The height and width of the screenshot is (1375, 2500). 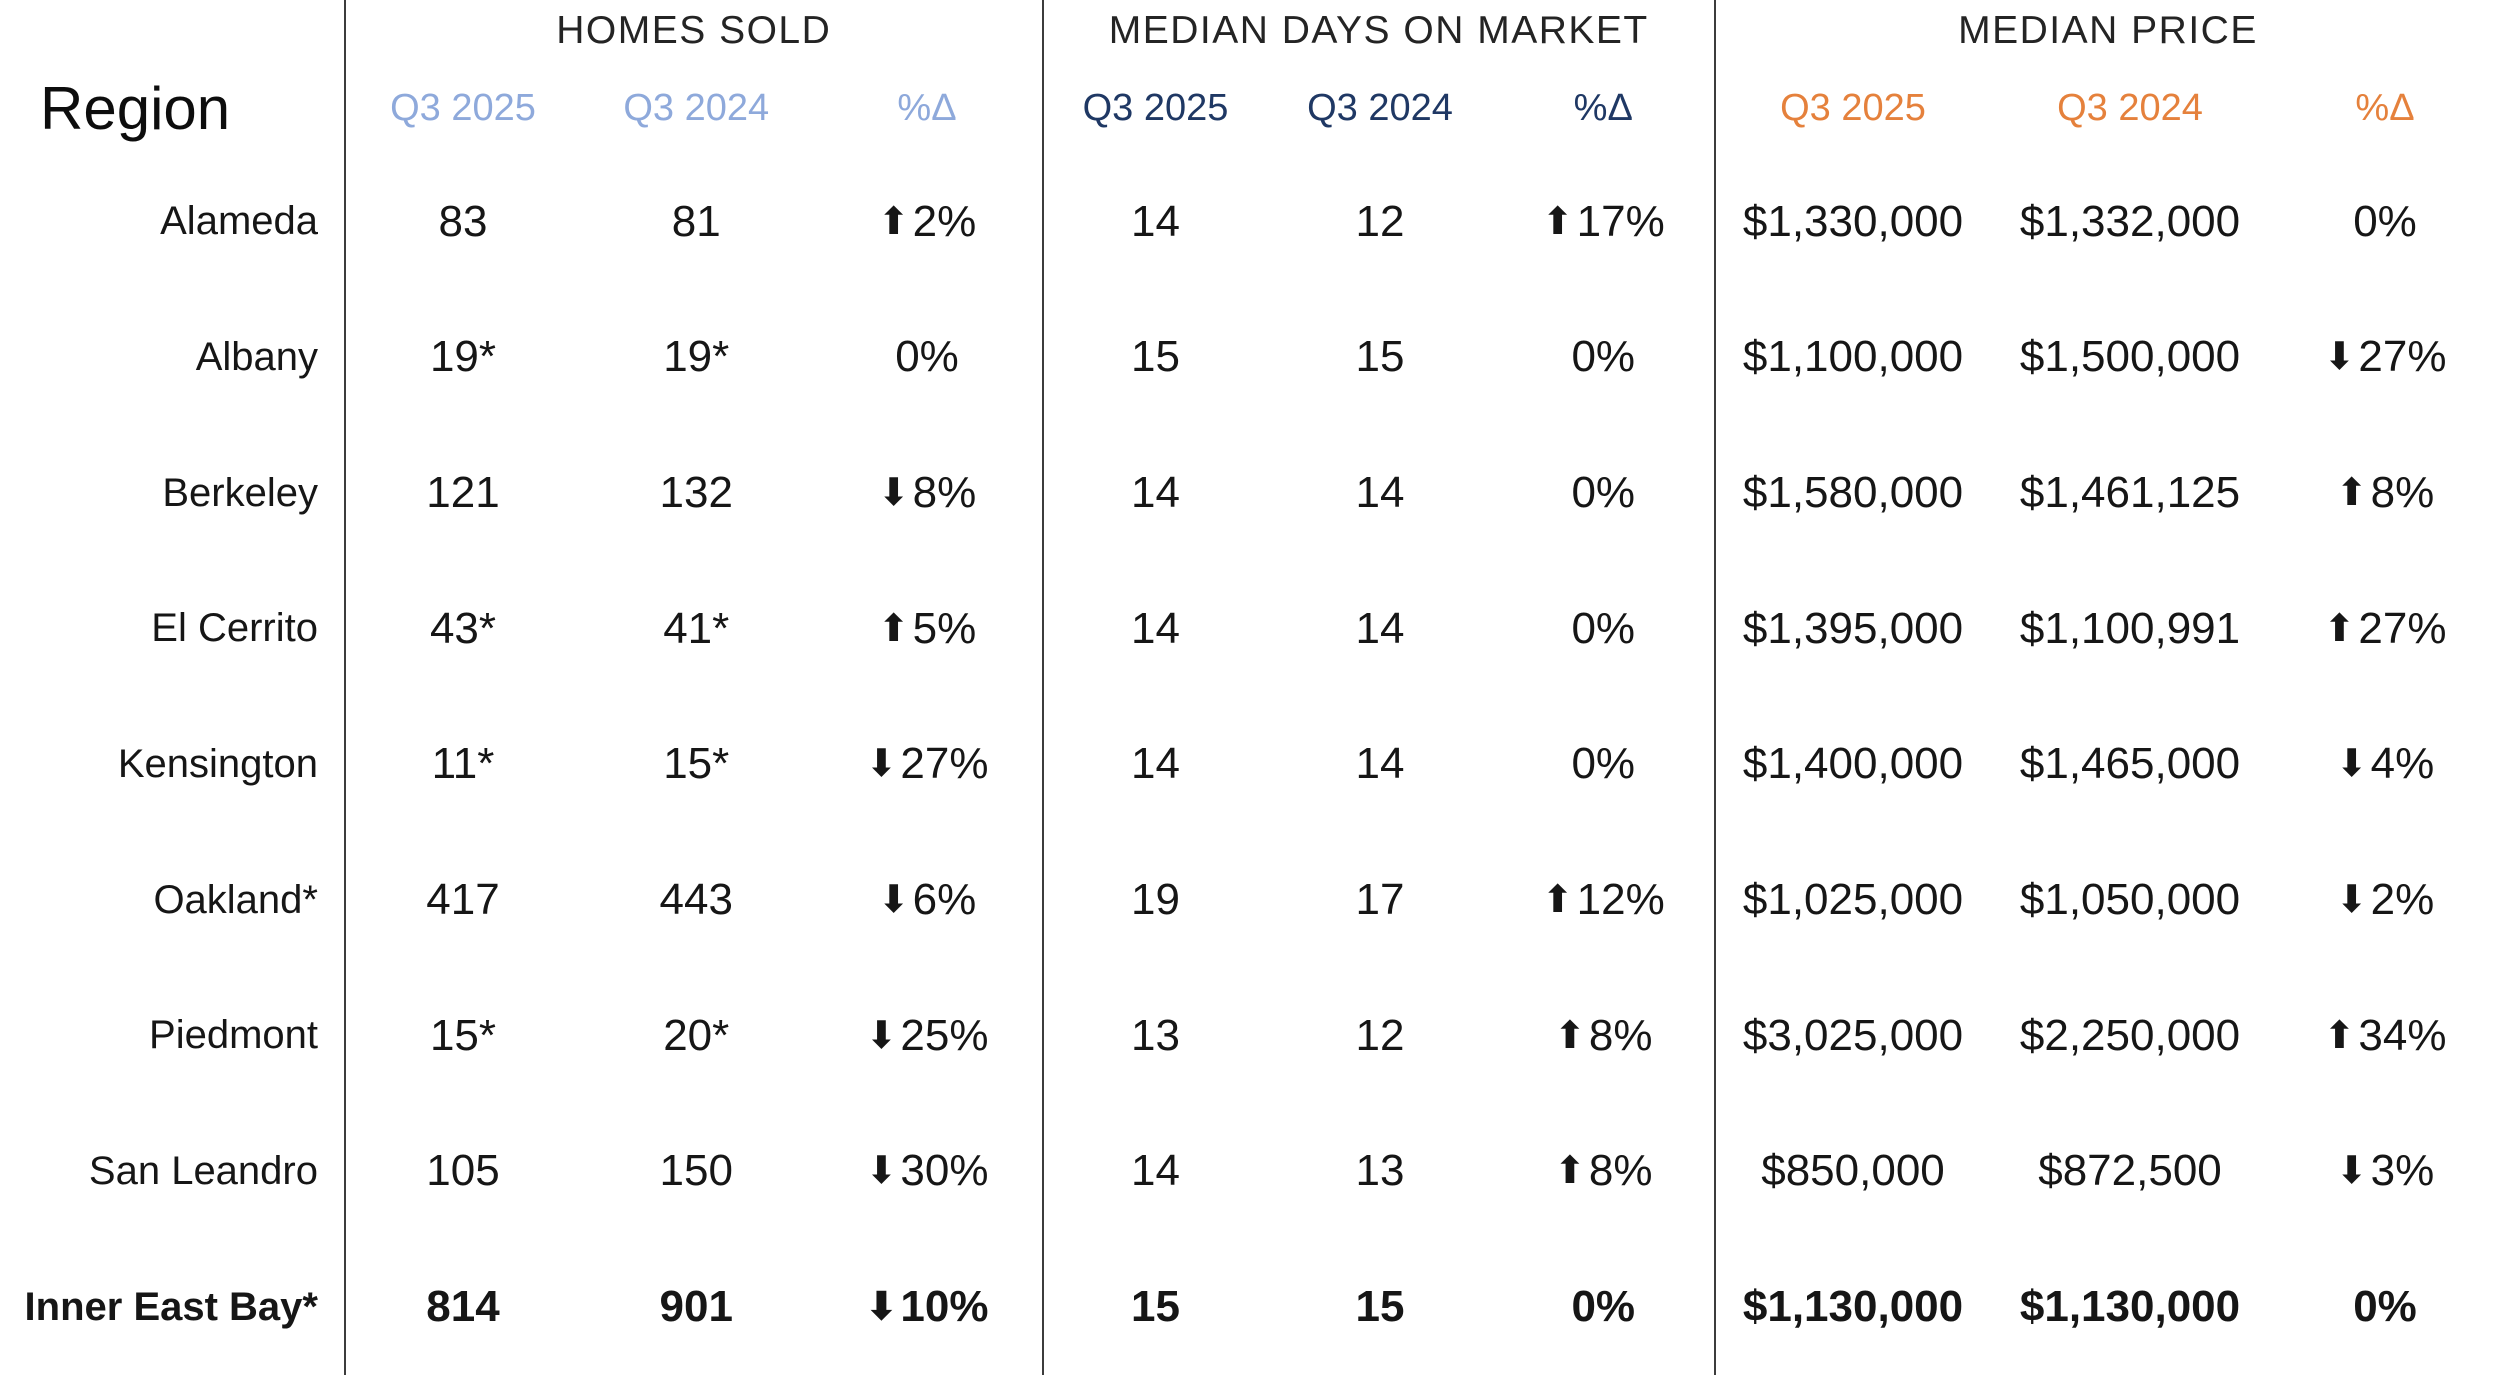 I want to click on region-cell: Albany, so click(x=256, y=356).